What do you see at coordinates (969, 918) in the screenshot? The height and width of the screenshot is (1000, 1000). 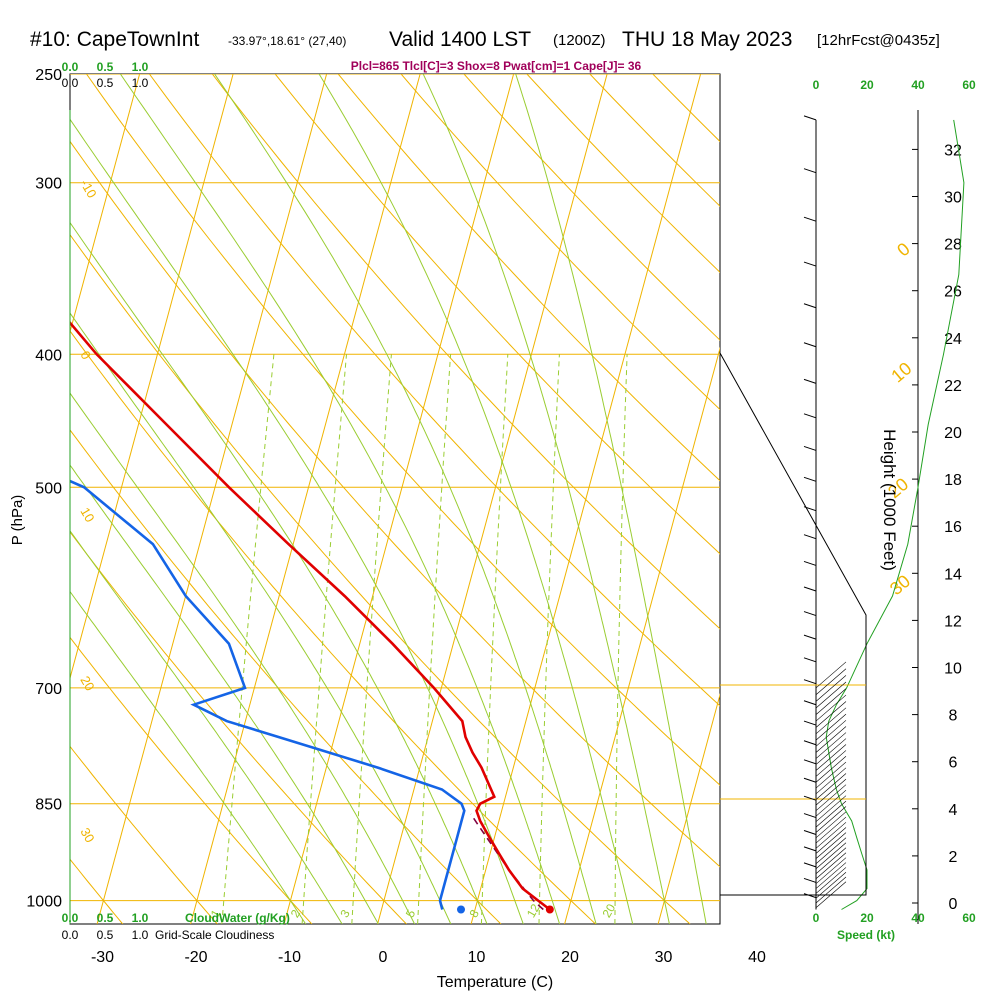 I see `wind-speed-tick-bottom: 60` at bounding box center [969, 918].